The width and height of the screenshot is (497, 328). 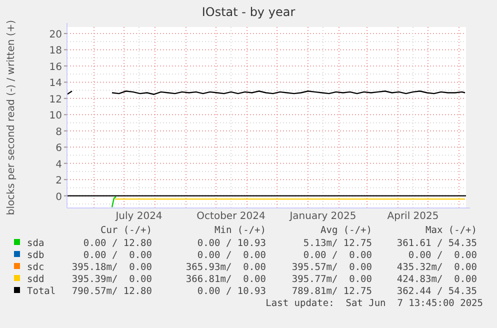 What do you see at coordinates (436, 291) in the screenshot?
I see `text: 362.44 / 54.35` at bounding box center [436, 291].